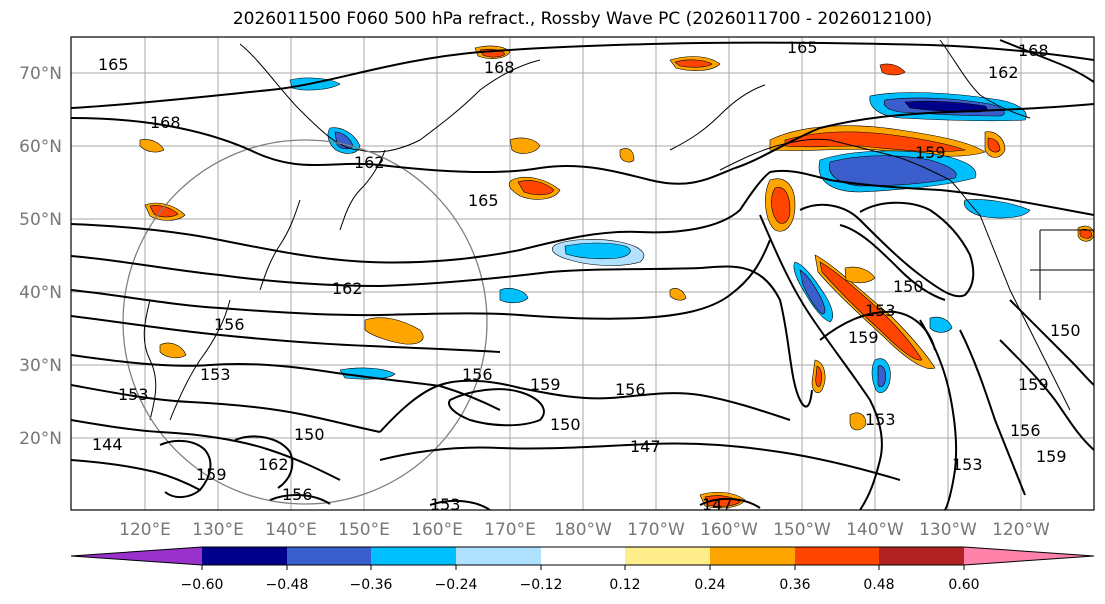 The image size is (1105, 604). What do you see at coordinates (40, 147) in the screenshot?
I see `lat-label: 60°N` at bounding box center [40, 147].